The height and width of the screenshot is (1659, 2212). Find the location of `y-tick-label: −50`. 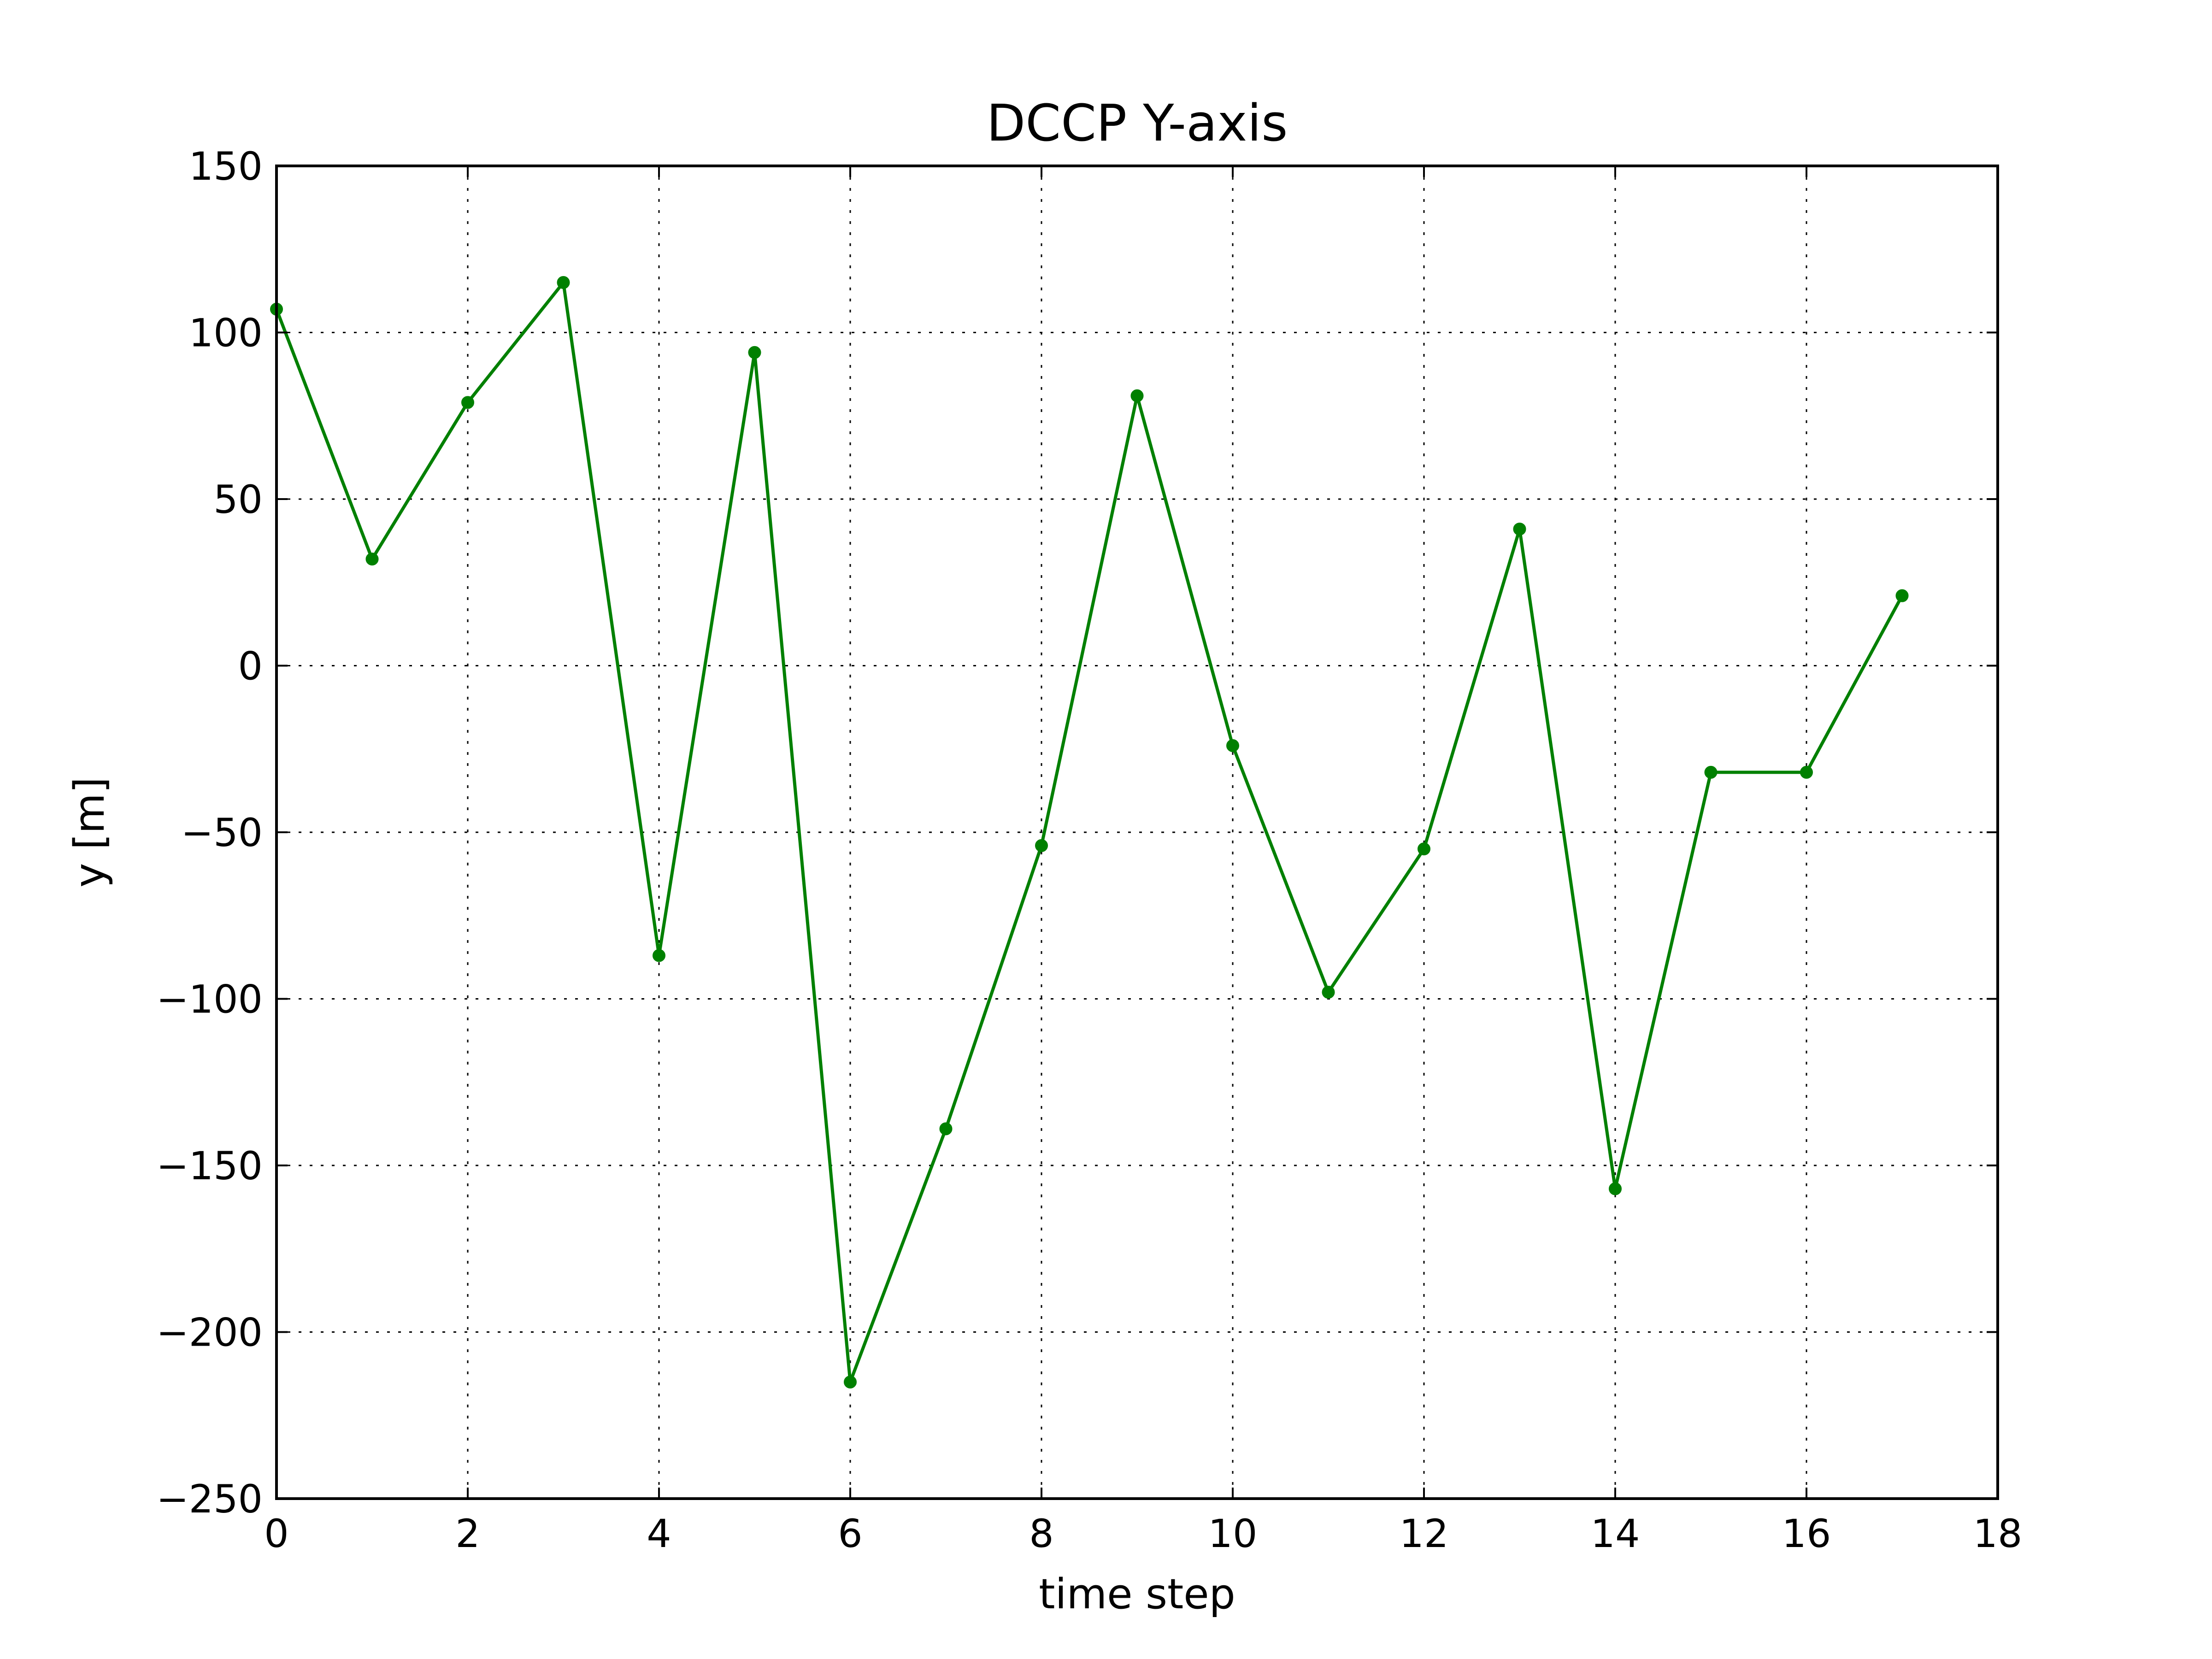

y-tick-label: −50 is located at coordinates (222, 832).